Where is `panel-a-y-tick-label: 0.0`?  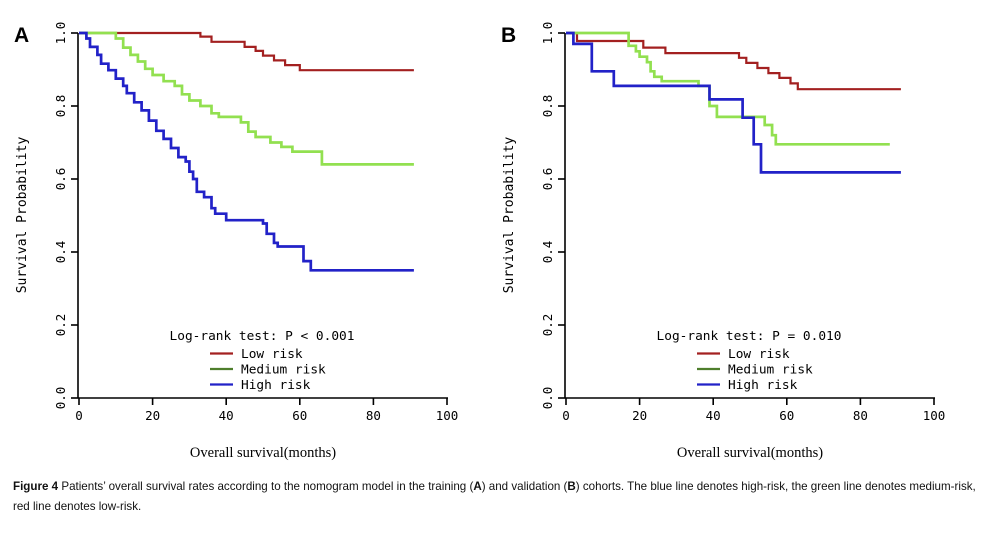
panel-a-y-tick-label: 0.0 is located at coordinates (60, 398).